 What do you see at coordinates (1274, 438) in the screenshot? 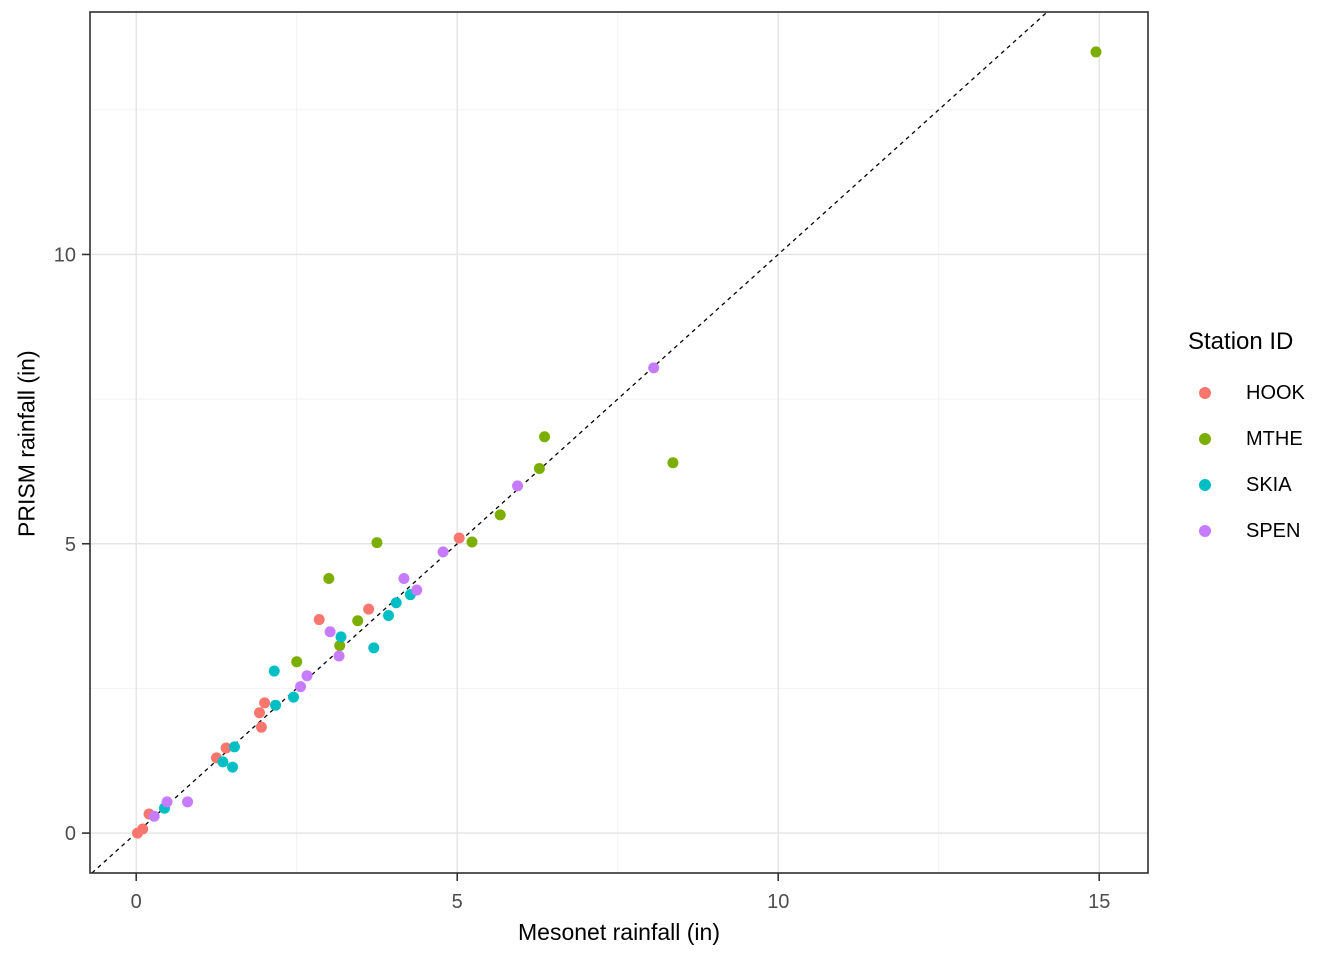
I see `legend-label: MTHE` at bounding box center [1274, 438].